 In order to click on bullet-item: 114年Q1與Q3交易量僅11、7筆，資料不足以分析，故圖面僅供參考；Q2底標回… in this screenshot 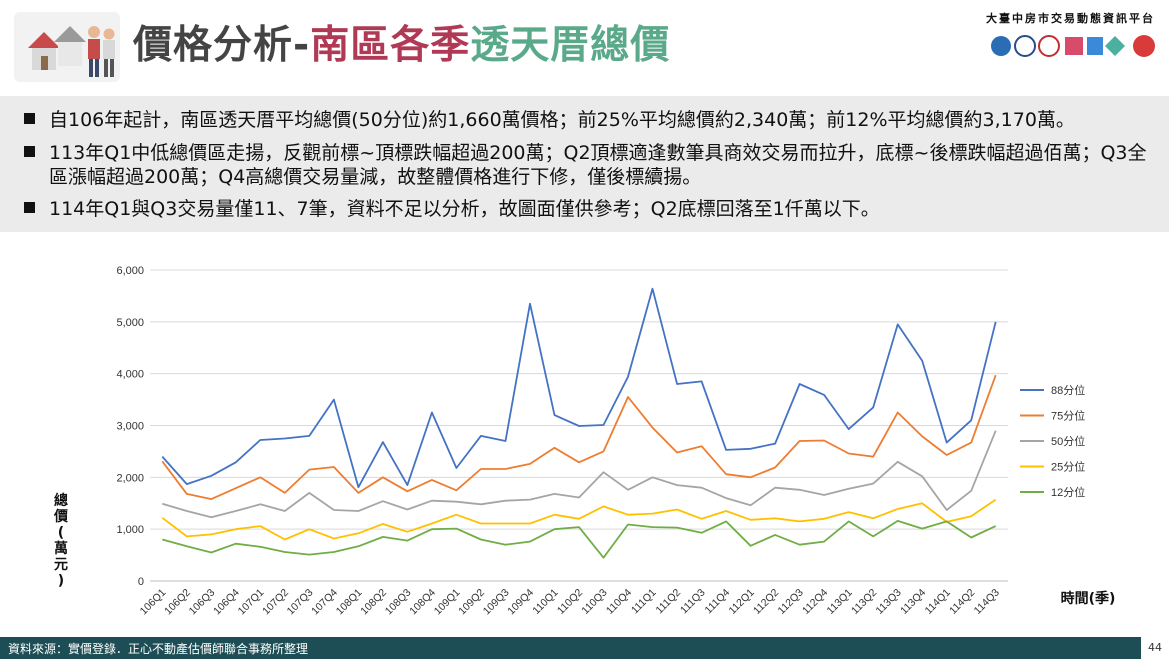, I will do `click(586, 209)`.